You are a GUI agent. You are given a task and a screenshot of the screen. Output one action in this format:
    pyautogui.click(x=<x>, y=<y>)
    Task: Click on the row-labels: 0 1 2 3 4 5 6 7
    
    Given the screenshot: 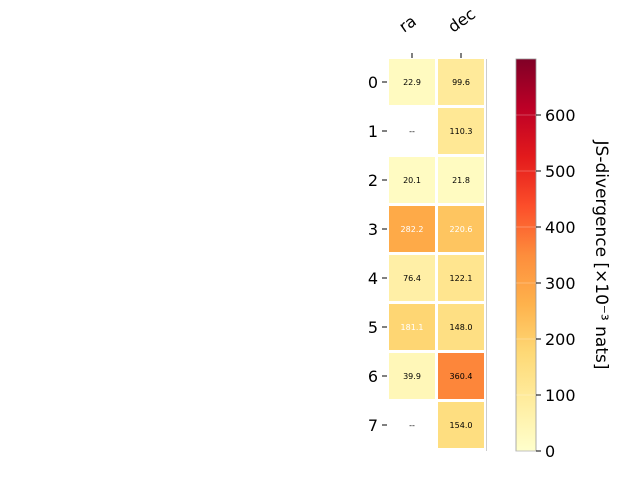 What is the action you would take?
    pyautogui.click(x=377, y=254)
    